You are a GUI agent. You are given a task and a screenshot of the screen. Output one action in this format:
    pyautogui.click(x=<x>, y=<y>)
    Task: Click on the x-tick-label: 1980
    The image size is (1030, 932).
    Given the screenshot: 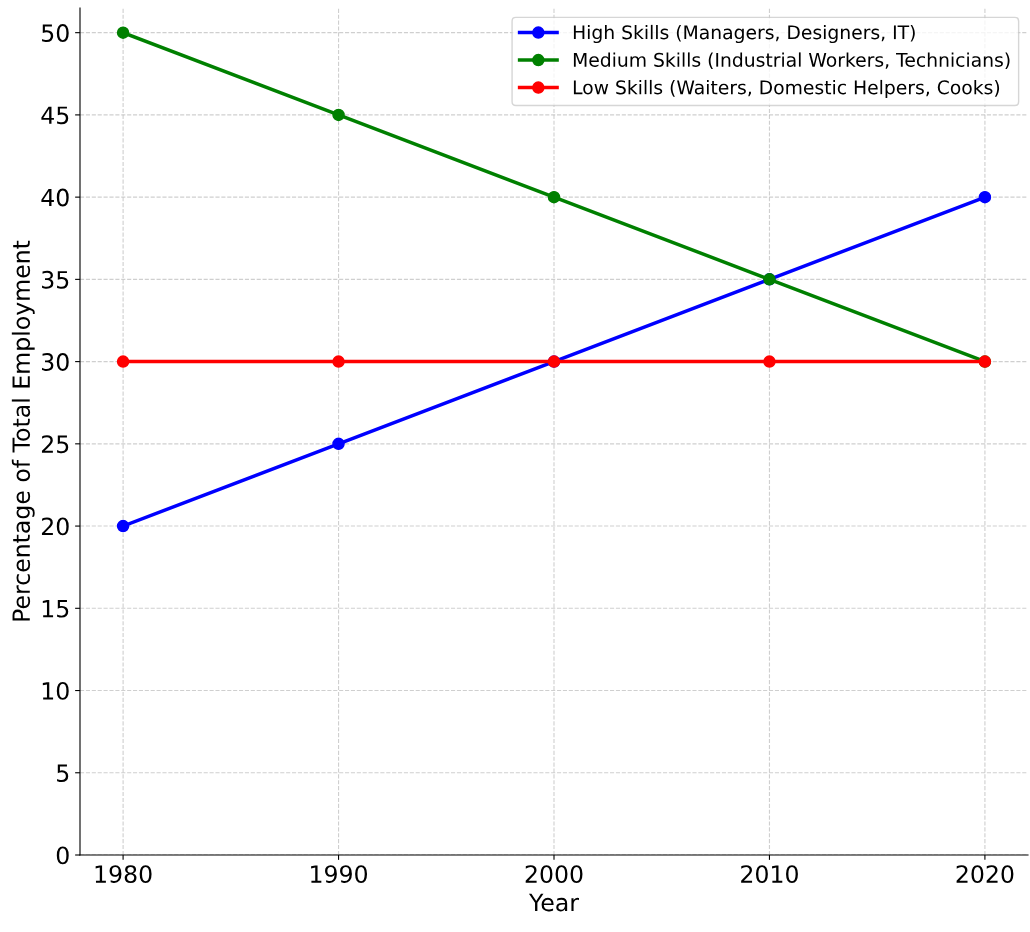 What is the action you would take?
    pyautogui.click(x=123, y=874)
    